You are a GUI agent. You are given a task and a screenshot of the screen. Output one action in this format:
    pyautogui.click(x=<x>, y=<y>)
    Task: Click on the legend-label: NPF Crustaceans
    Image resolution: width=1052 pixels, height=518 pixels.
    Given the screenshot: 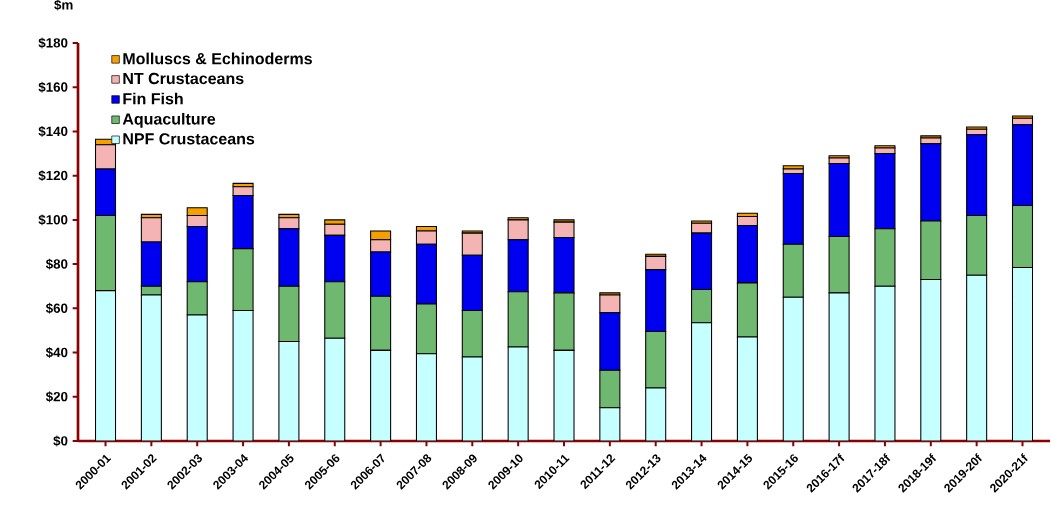 What is the action you would take?
    pyautogui.click(x=189, y=139)
    